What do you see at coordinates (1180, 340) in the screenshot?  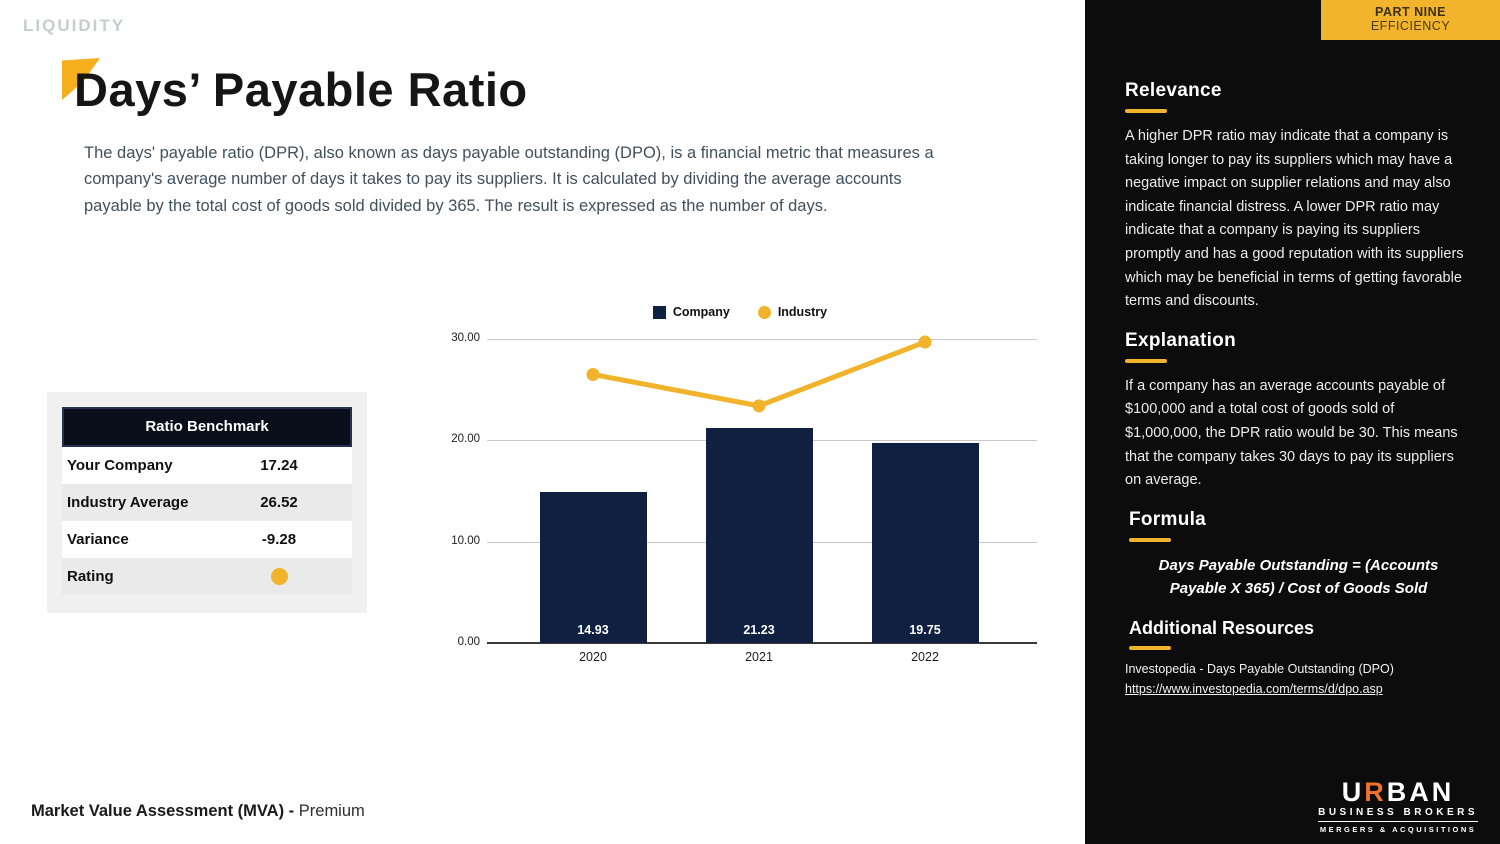 I see `section-heading: Explanation` at bounding box center [1180, 340].